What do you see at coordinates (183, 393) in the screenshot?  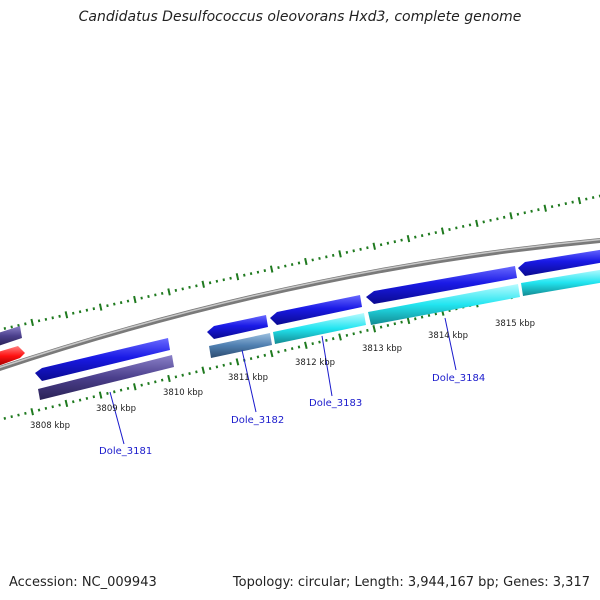 I see `ruler-label: 3810 kbp` at bounding box center [183, 393].